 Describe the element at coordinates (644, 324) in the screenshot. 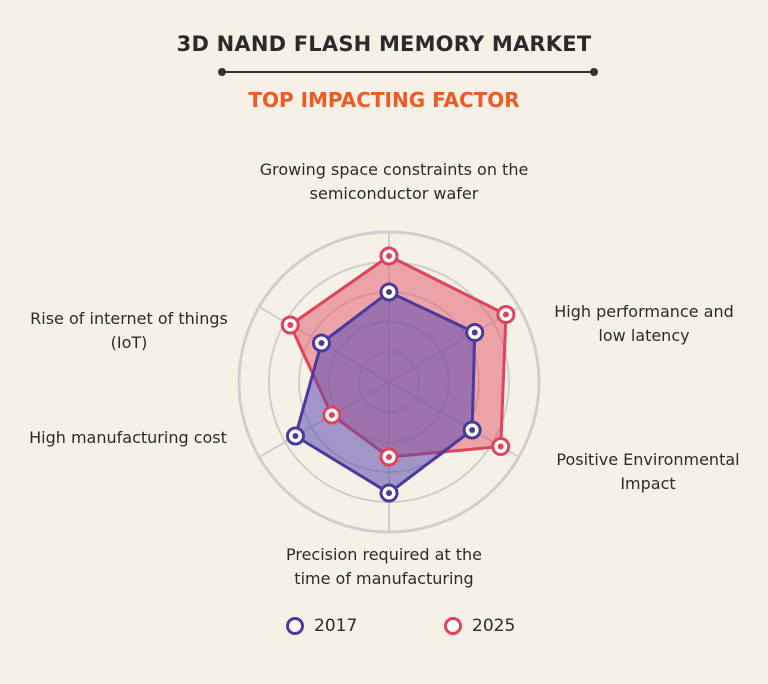

I see `axis-label-1: High performance and low latency` at that location.